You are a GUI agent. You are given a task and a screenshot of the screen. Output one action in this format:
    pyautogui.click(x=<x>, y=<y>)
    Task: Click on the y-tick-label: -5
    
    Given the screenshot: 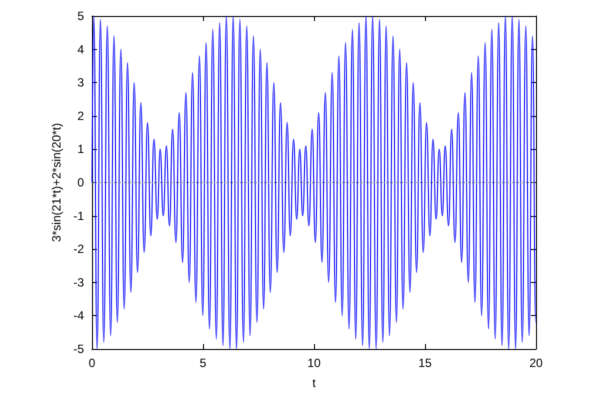 What is the action you would take?
    pyautogui.click(x=78, y=349)
    